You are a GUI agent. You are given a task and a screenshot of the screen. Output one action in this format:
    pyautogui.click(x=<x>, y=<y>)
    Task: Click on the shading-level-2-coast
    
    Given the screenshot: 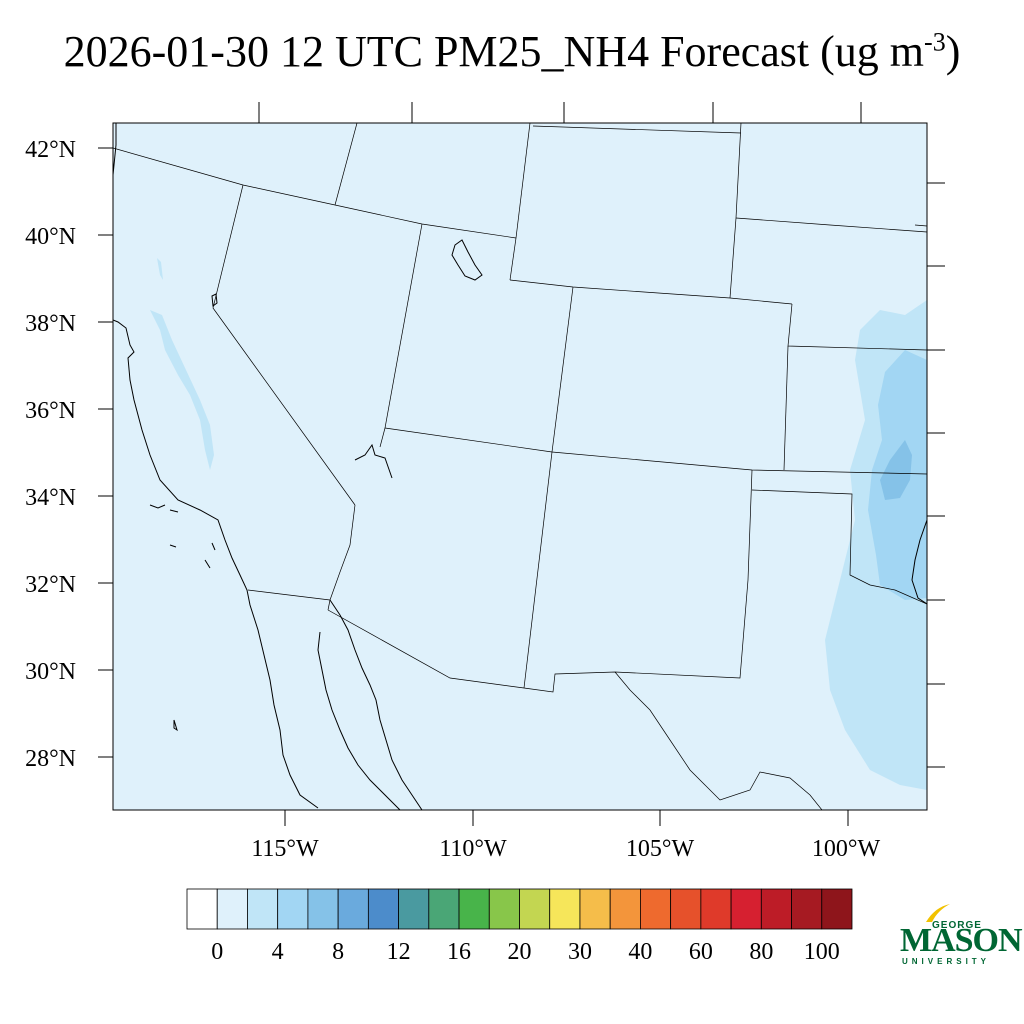 What is the action you would take?
    pyautogui.click(x=160, y=269)
    